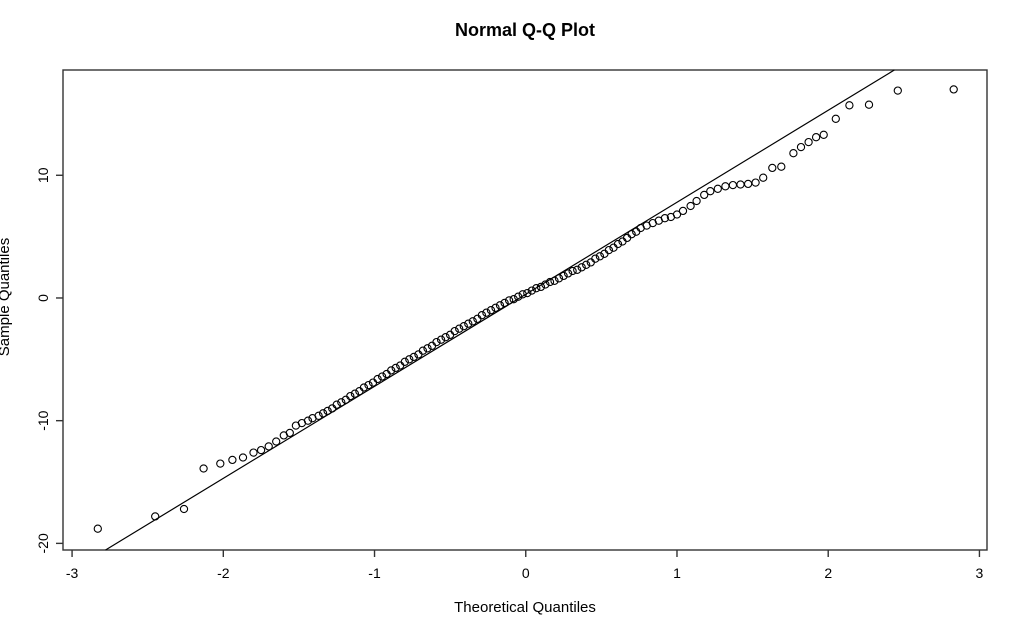 The image size is (1023, 634). Describe the element at coordinates (980, 573) in the screenshot. I see `x-tick-label: 3` at that location.